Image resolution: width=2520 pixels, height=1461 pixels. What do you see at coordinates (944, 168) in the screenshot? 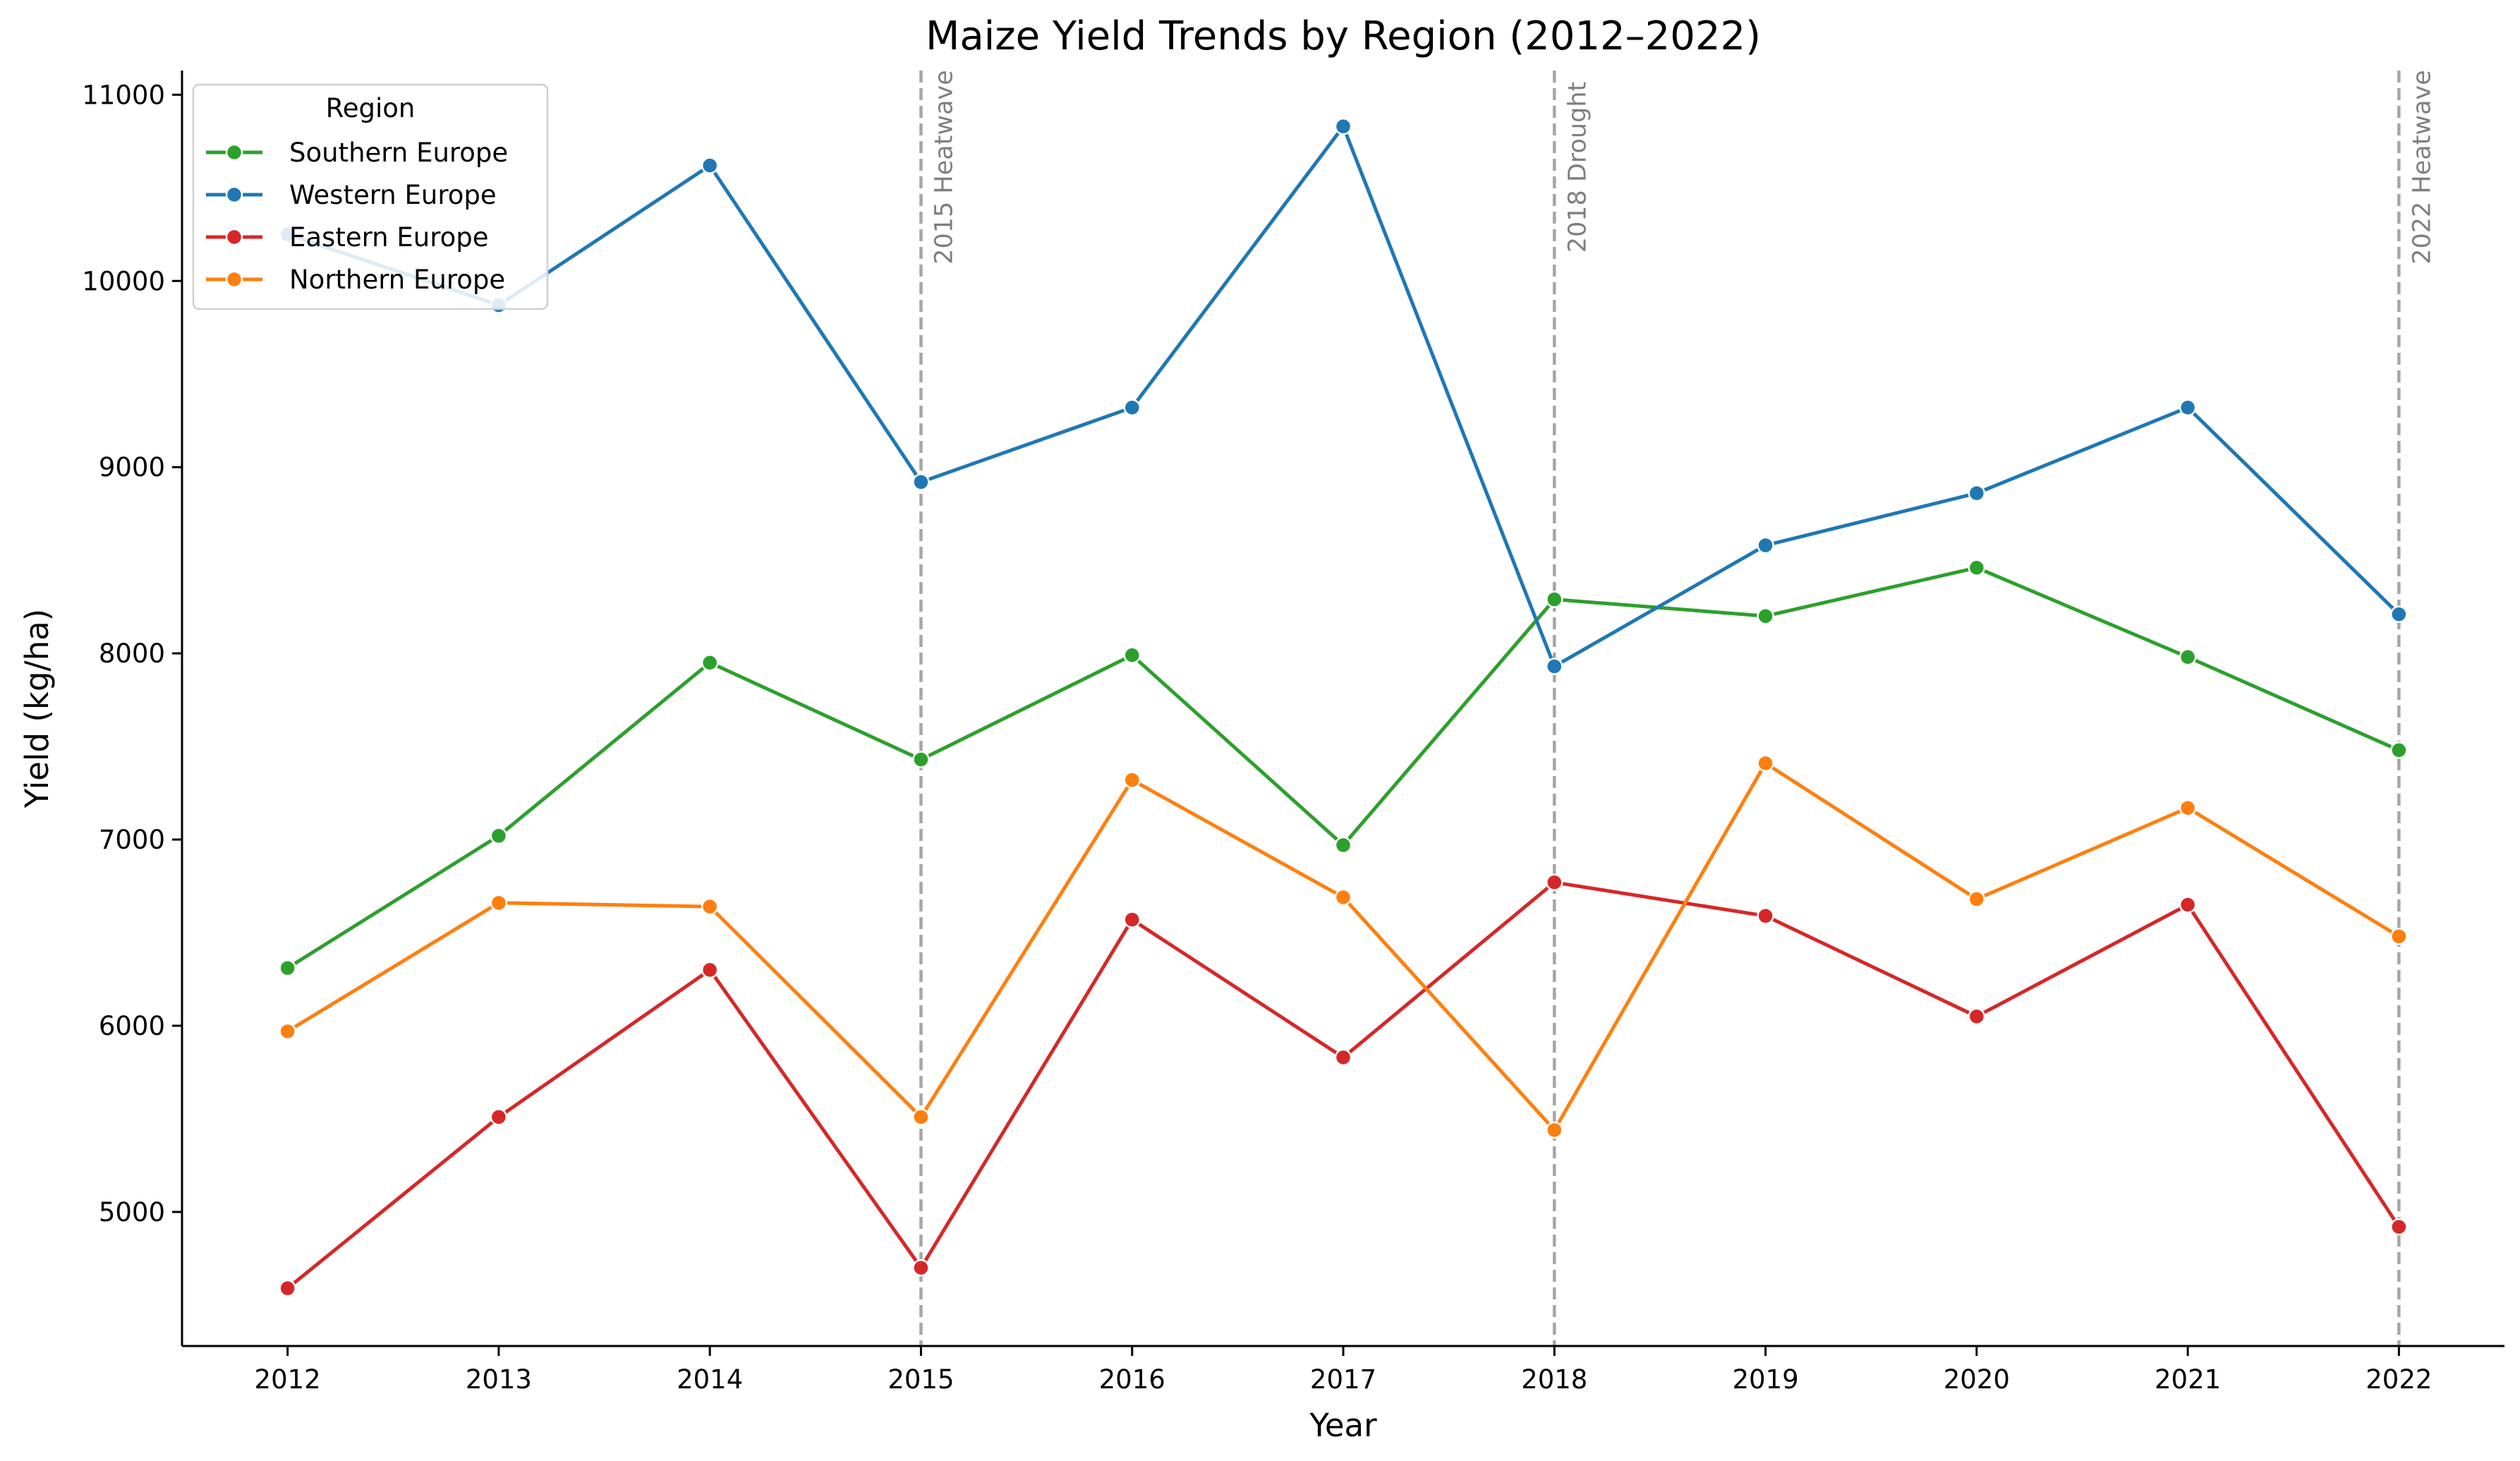
I see `annotation-label: 2015 Heatwave` at bounding box center [944, 168].